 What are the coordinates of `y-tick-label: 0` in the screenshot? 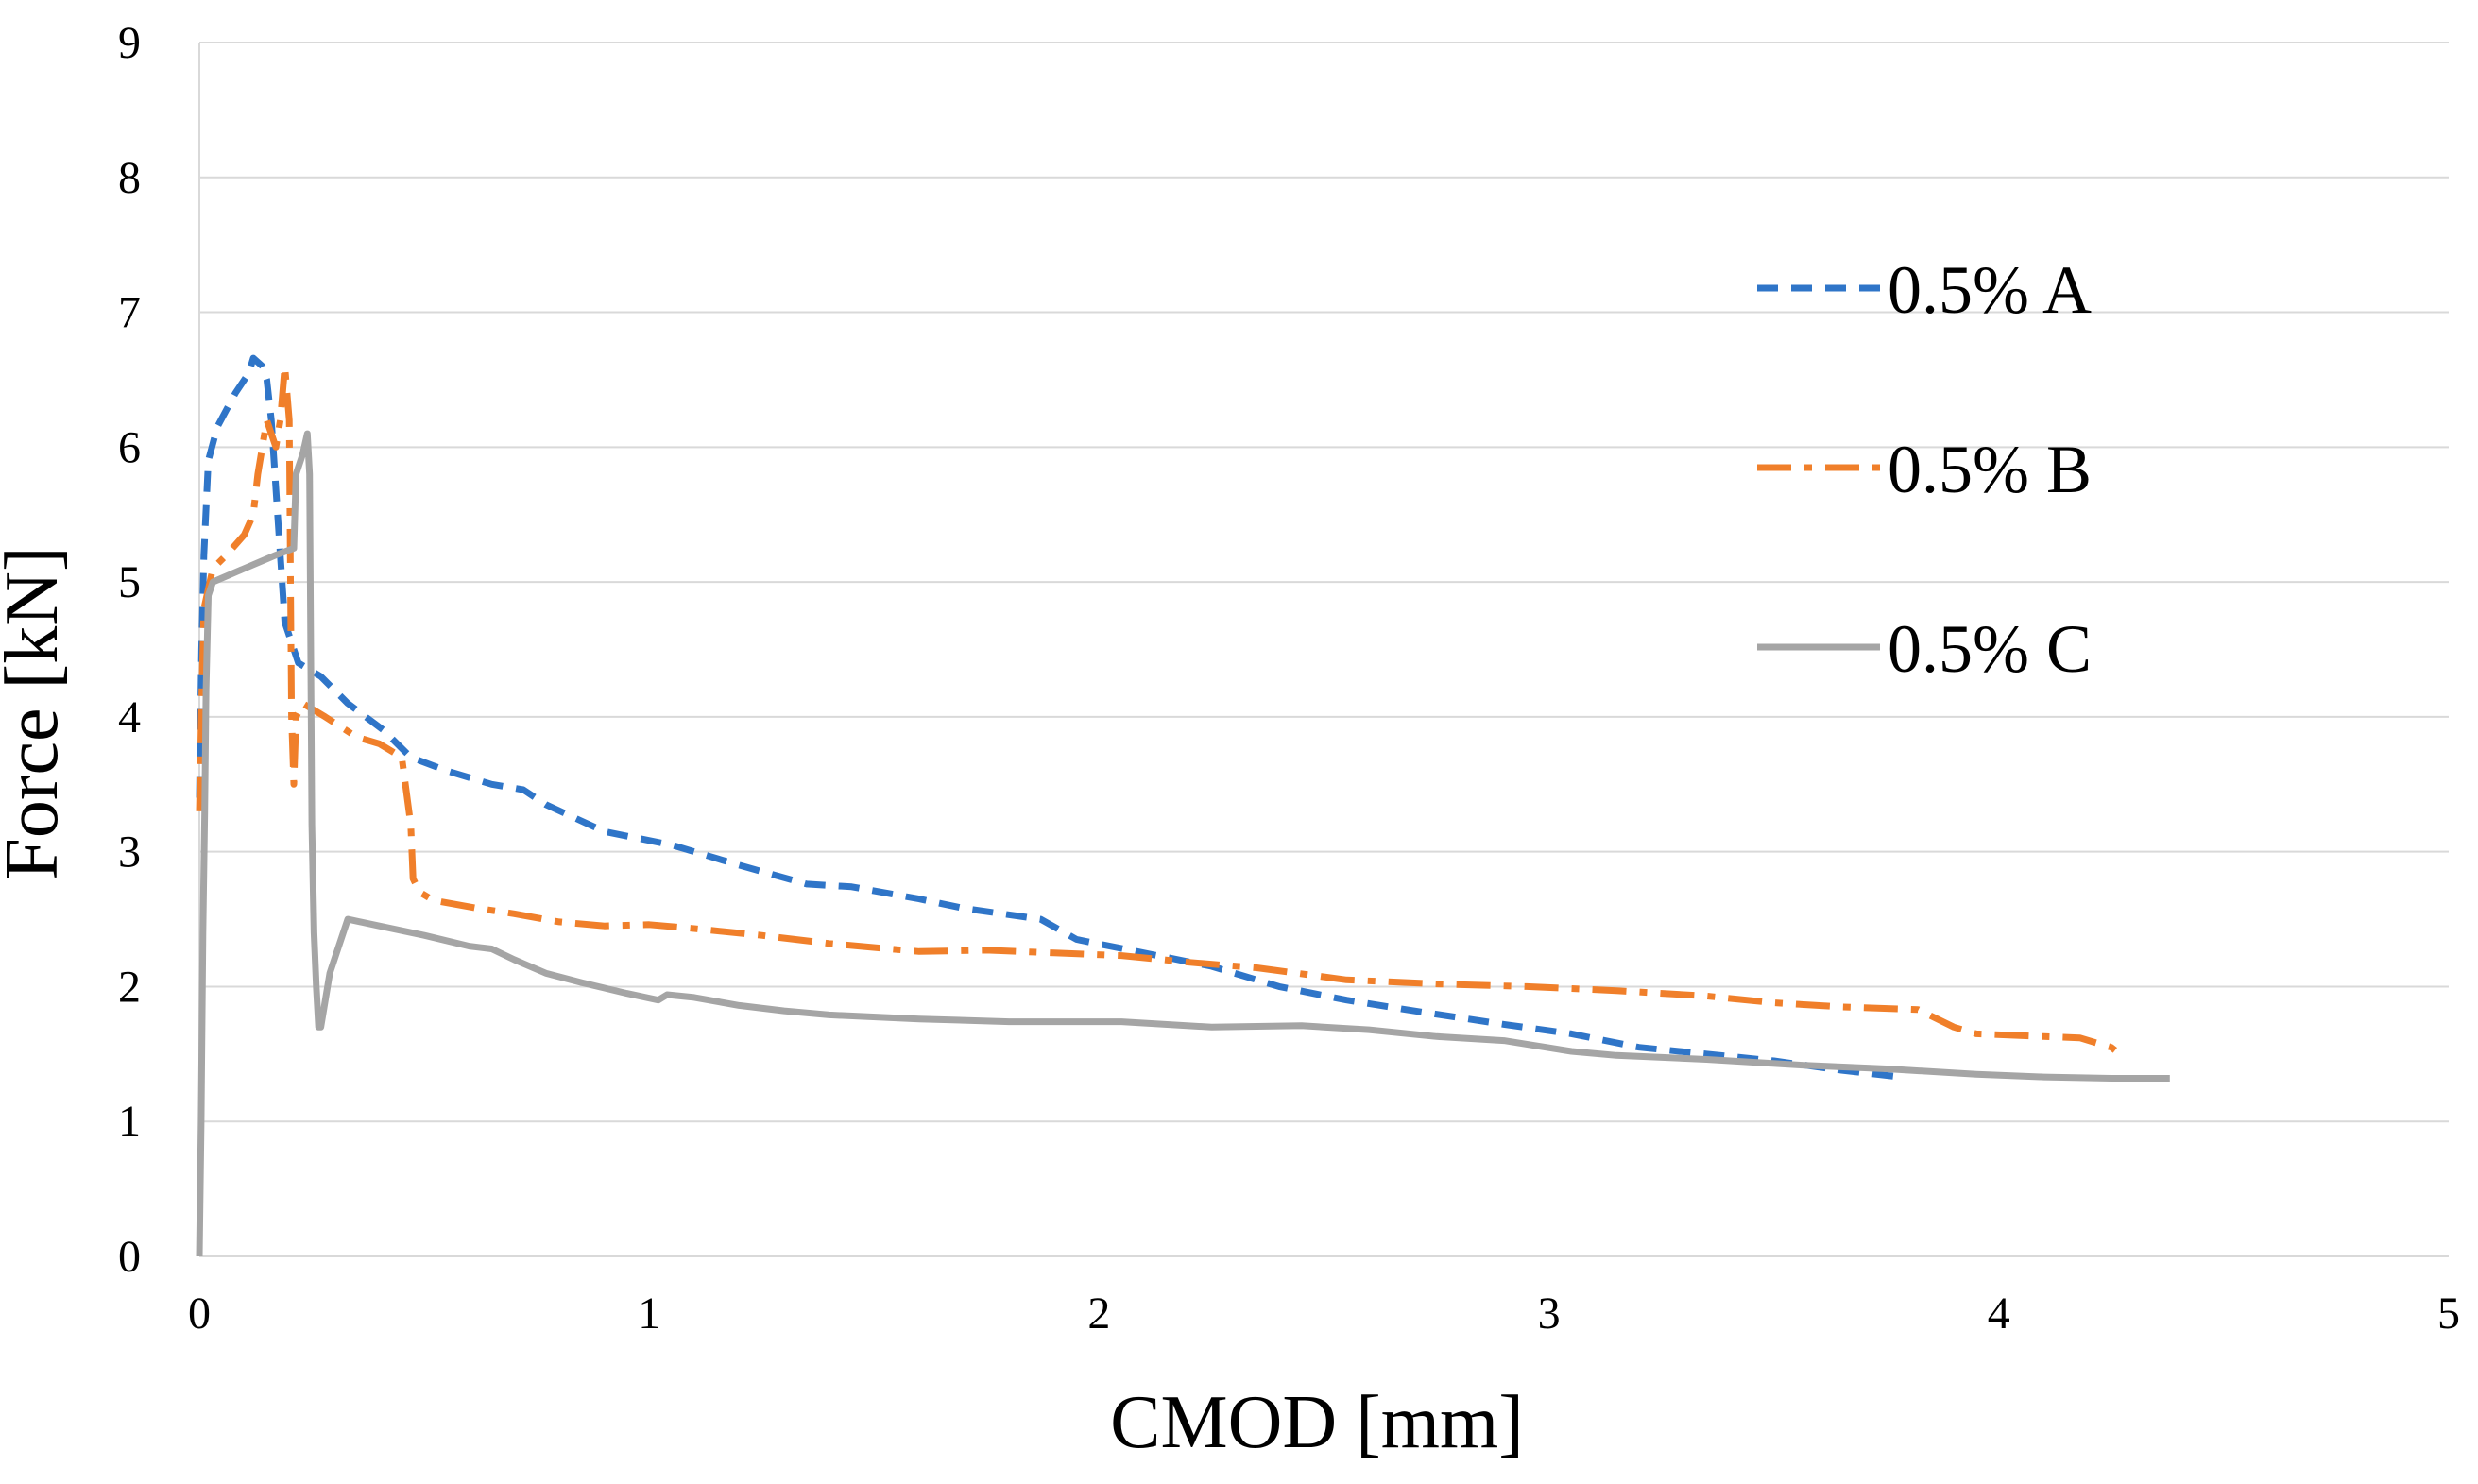 It's located at (129, 1257).